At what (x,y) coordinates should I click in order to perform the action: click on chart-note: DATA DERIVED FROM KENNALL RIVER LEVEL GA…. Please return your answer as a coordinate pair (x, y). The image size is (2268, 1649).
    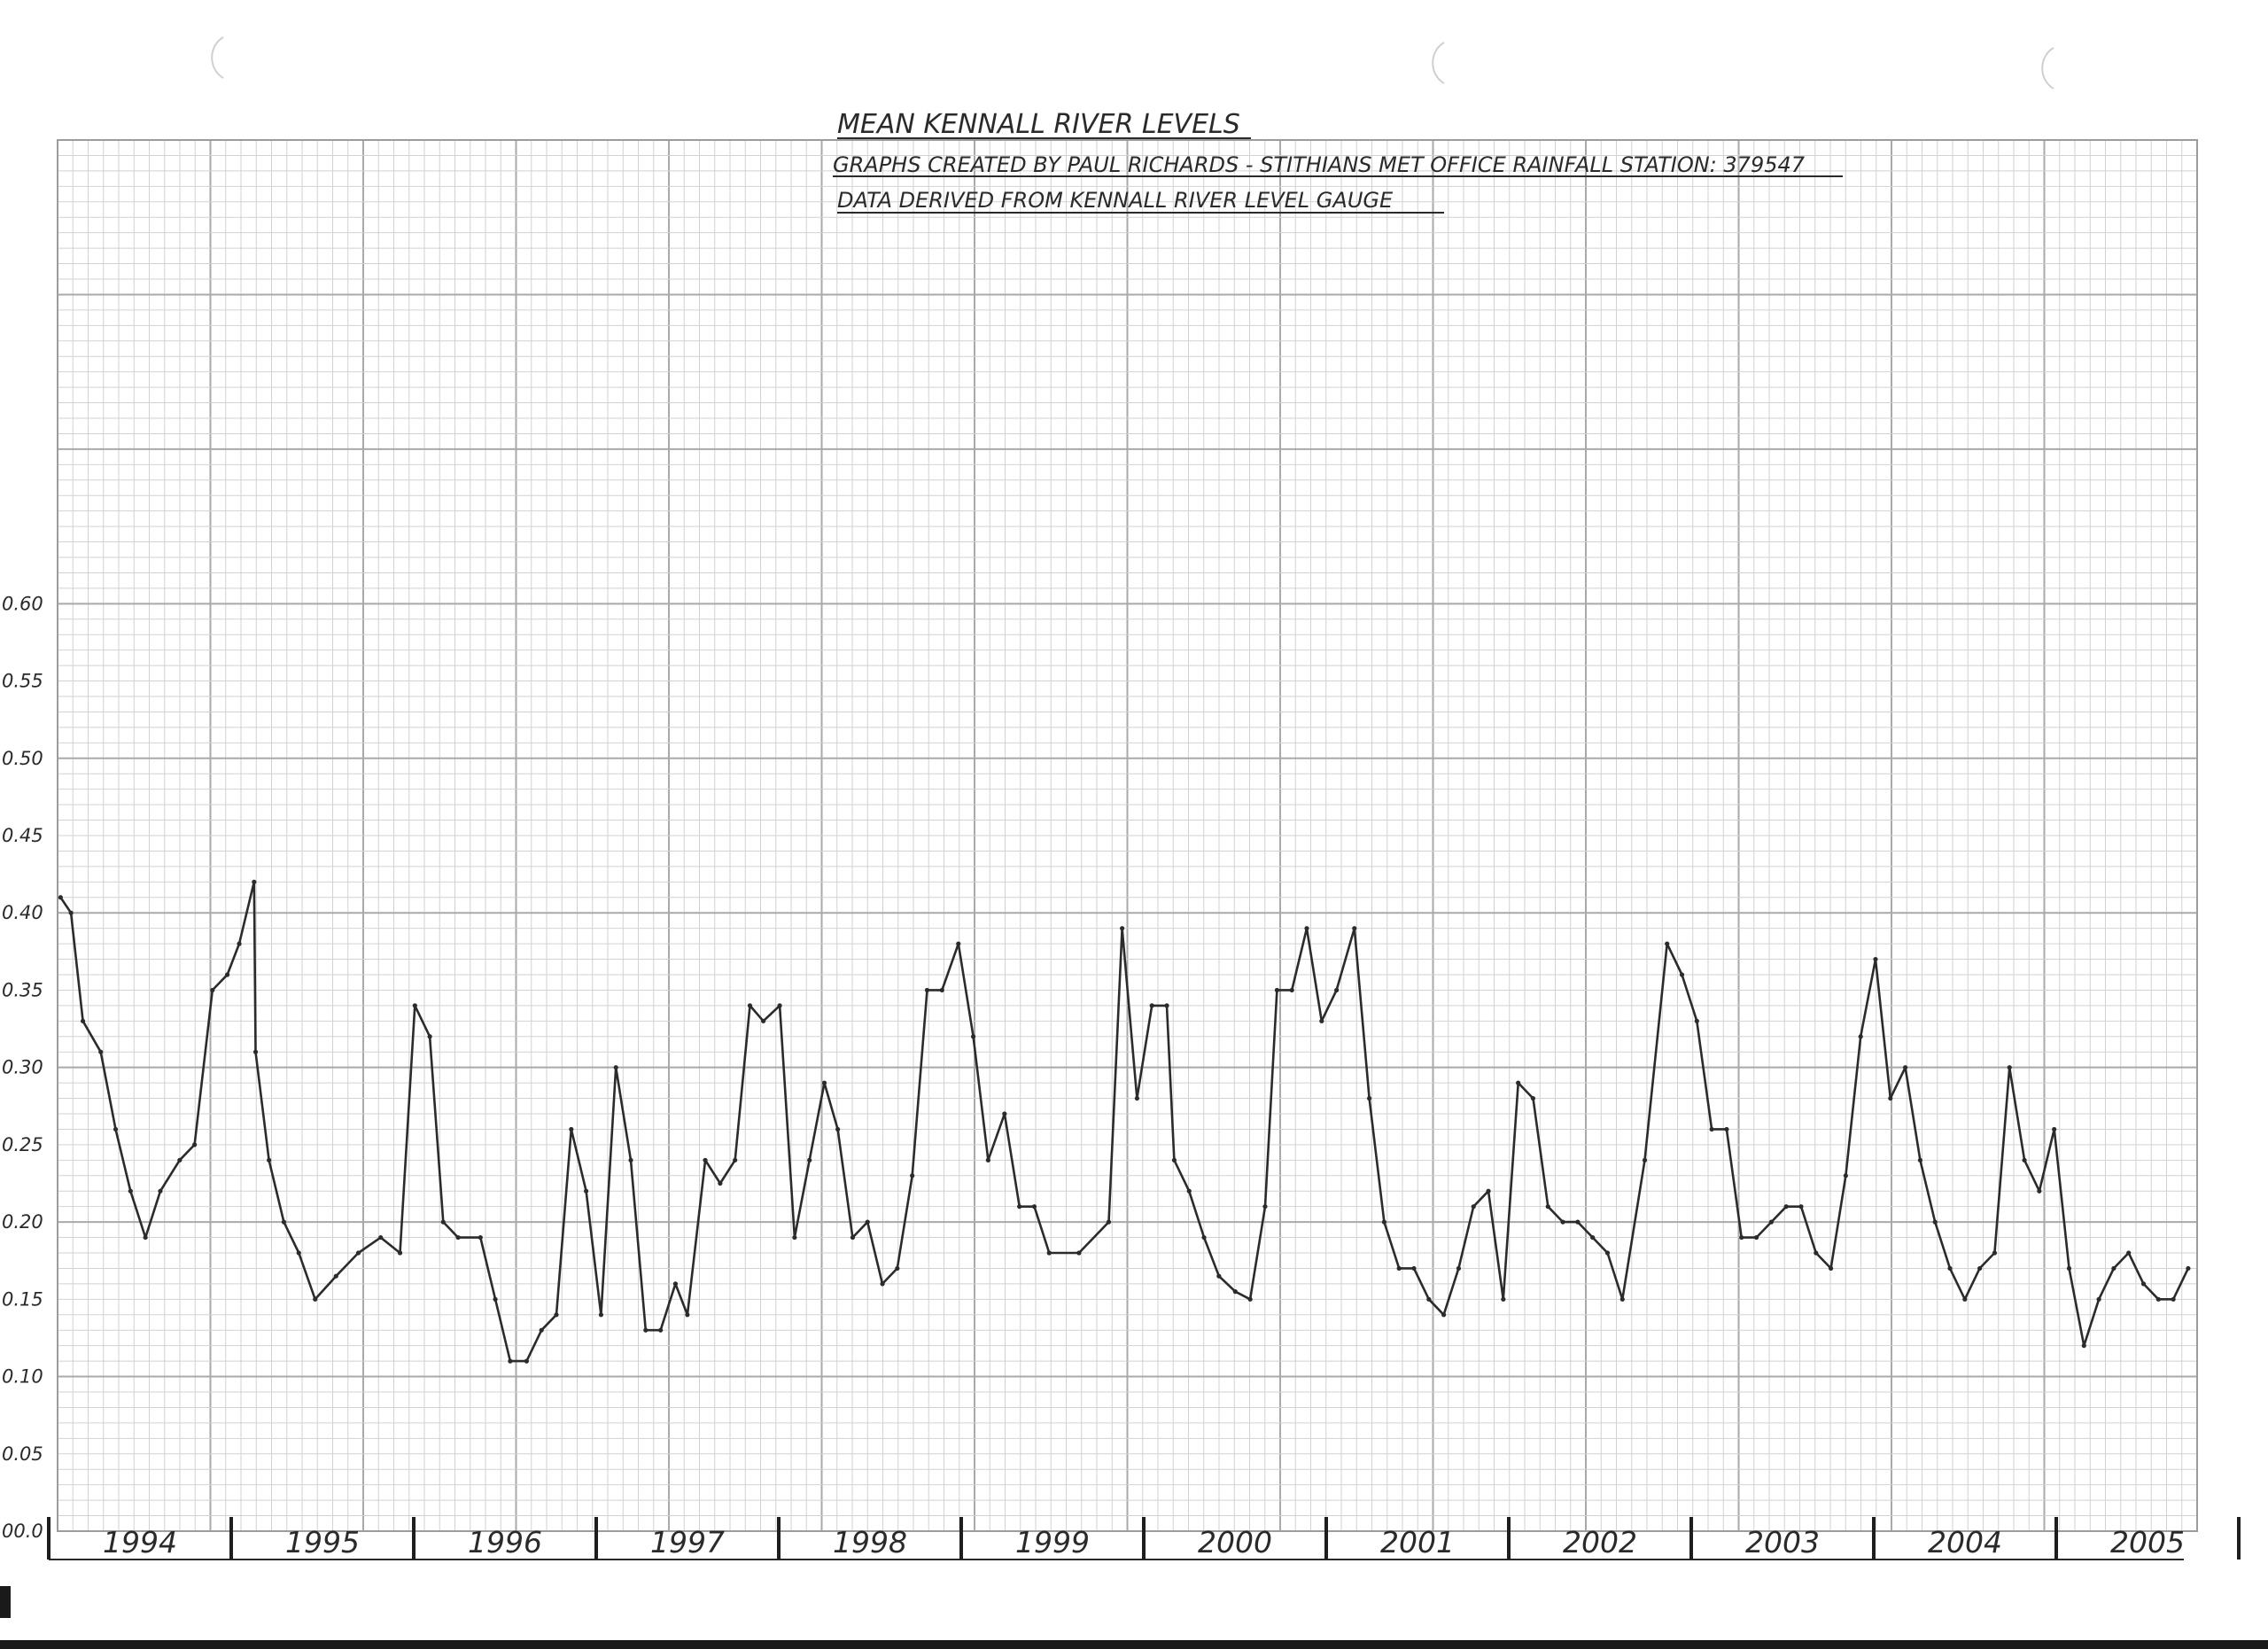
    Looking at the image, I should click on (1115, 200).